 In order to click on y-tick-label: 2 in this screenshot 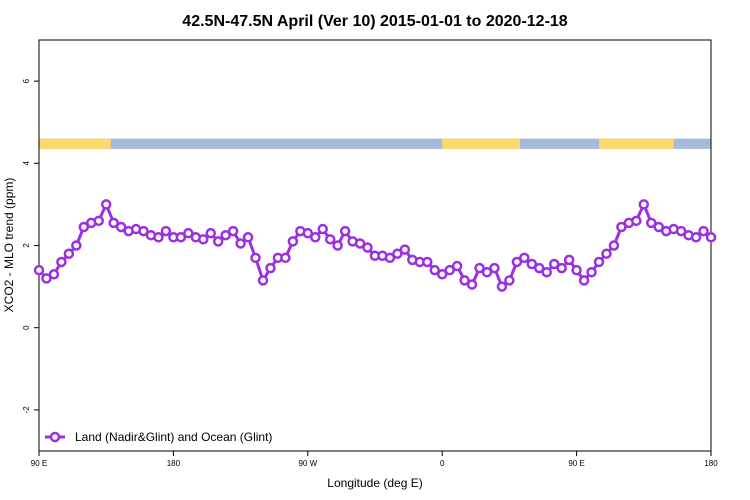, I will do `click(26, 245)`.